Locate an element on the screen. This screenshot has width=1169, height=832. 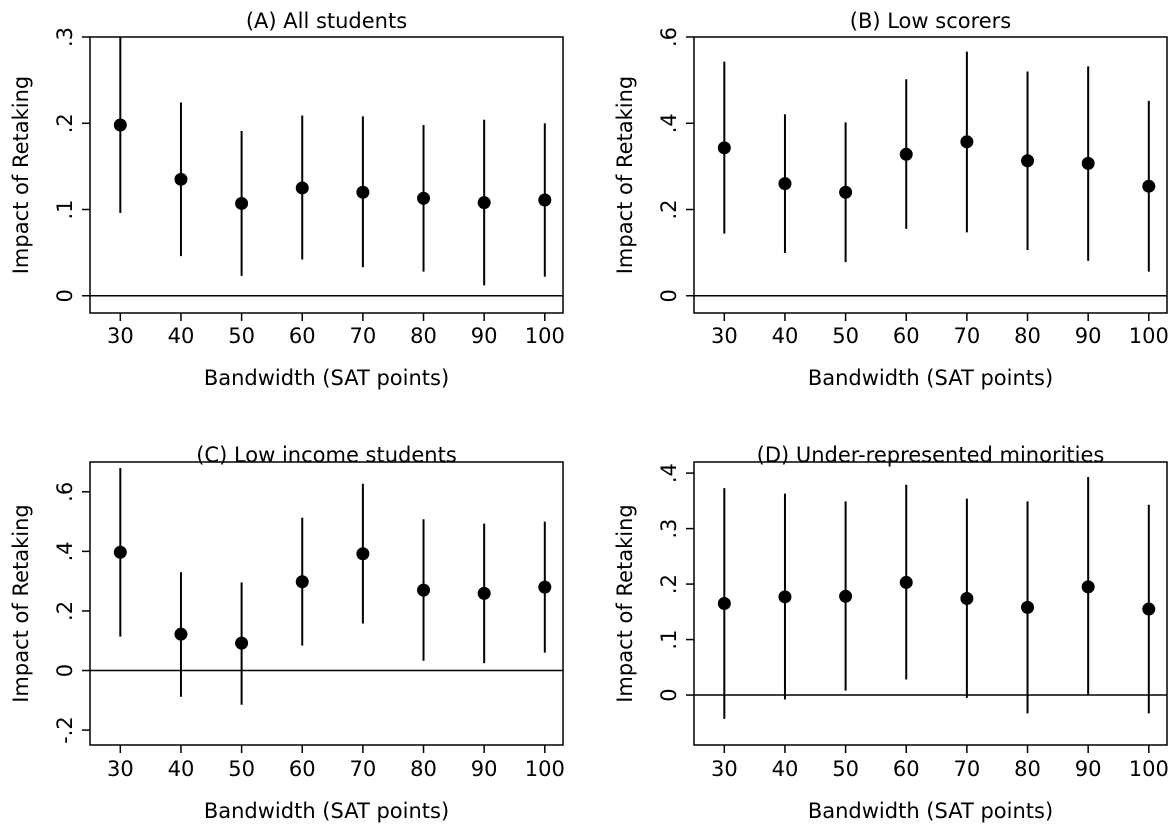
panel-title: (B) Low scorers is located at coordinates (931, 21).